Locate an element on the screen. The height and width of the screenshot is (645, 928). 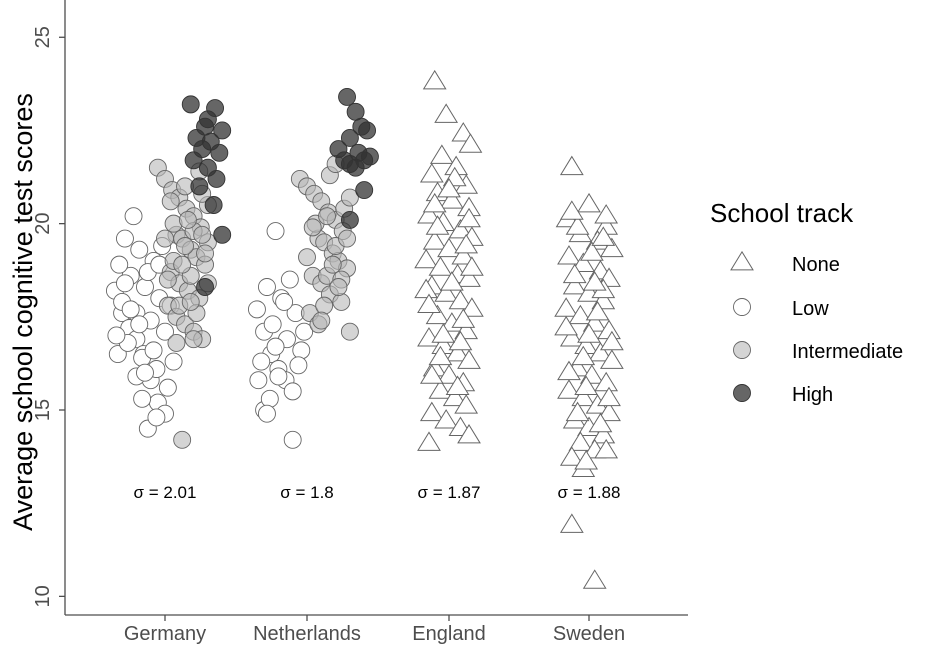
y-tick-label: 15 is located at coordinates (43, 410).